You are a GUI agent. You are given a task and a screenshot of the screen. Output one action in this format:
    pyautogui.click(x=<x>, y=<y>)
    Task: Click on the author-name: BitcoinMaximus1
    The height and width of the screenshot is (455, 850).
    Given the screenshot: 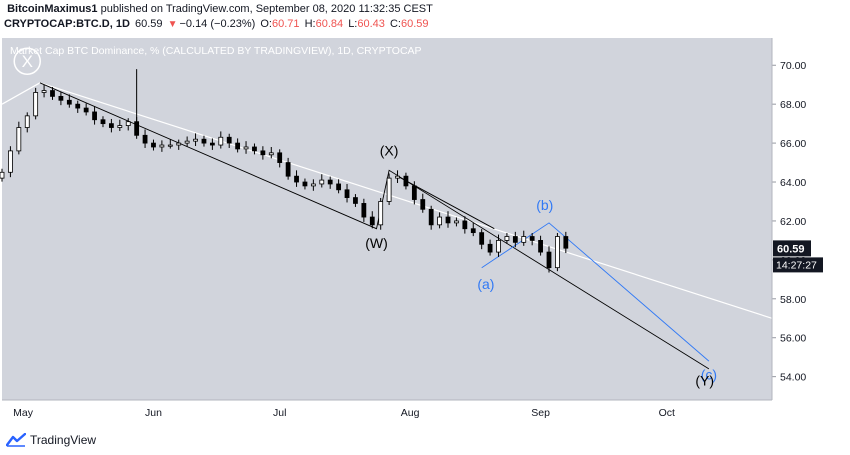 What is the action you would take?
    pyautogui.click(x=52, y=9)
    